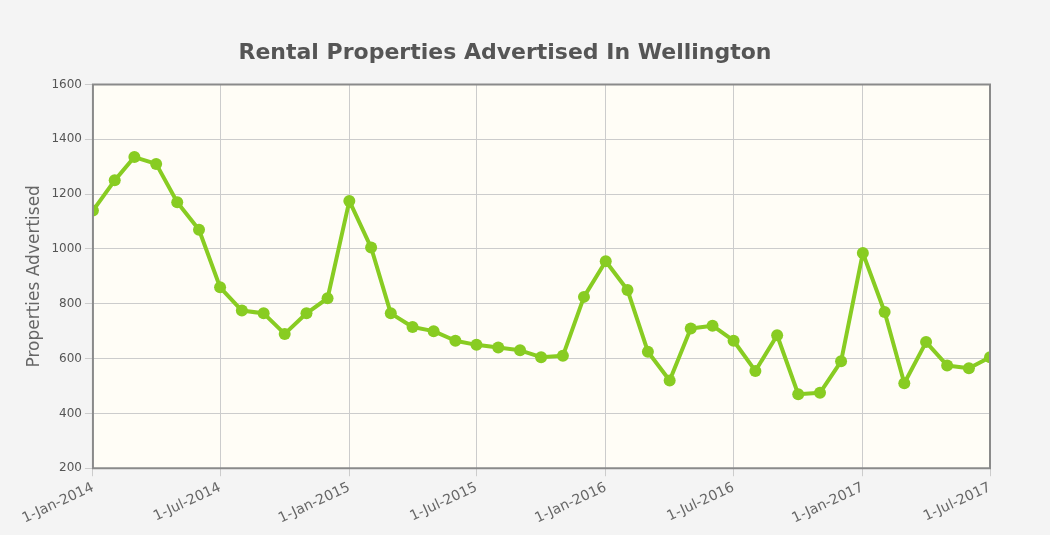 The image size is (1050, 535). What do you see at coordinates (32, 276) in the screenshot?
I see `y-axis-title: Properties Advertised` at bounding box center [32, 276].